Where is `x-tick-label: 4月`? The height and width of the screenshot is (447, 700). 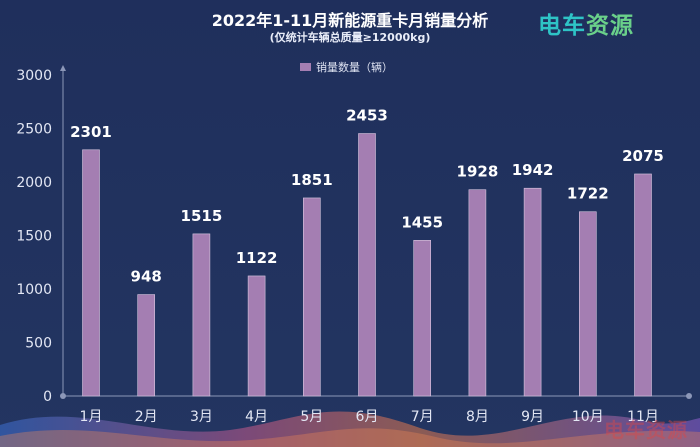
x-tick-label: 4月 is located at coordinates (256, 417).